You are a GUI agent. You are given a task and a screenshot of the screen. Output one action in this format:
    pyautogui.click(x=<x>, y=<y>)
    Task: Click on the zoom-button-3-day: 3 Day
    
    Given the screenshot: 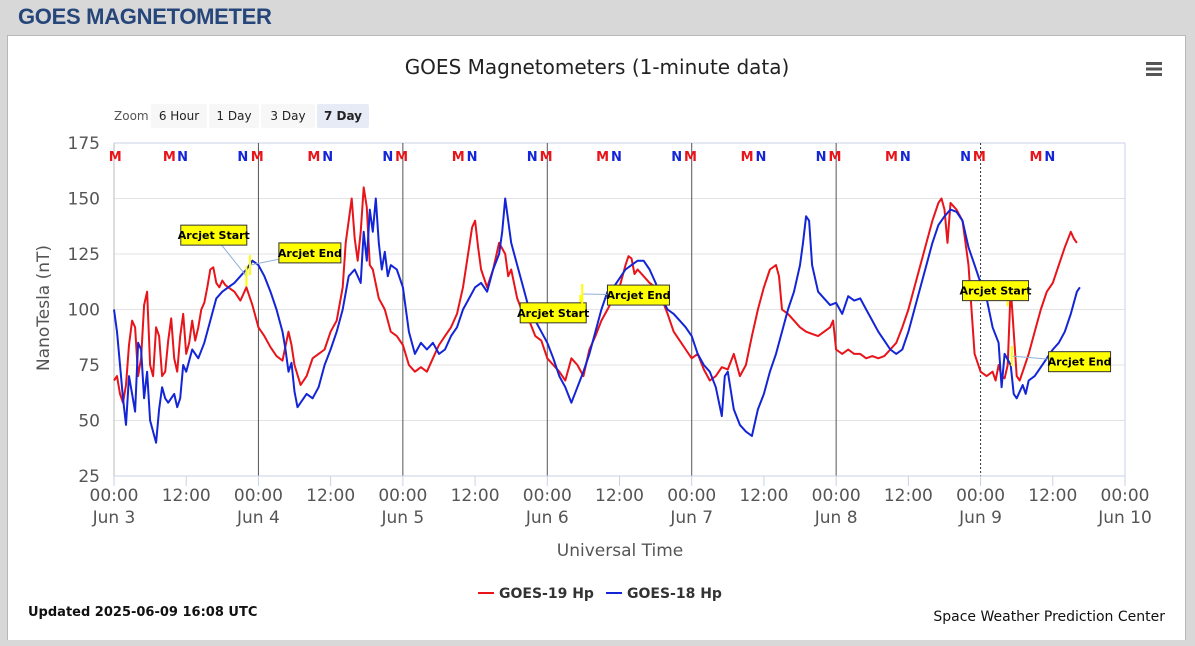 What is the action you would take?
    pyautogui.click(x=288, y=116)
    